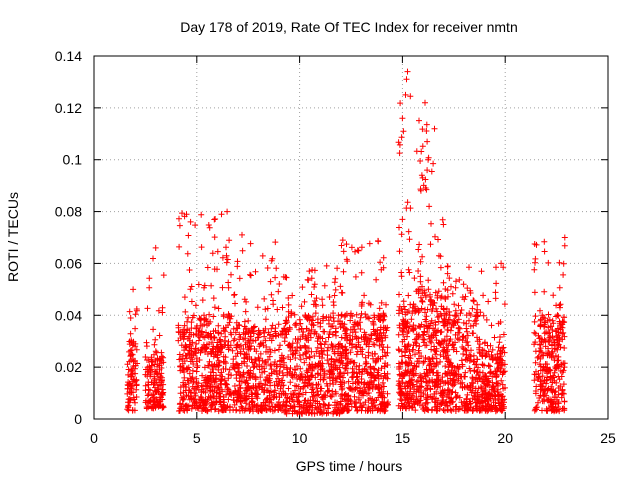  Describe the element at coordinates (68, 263) in the screenshot. I see `y-tick-label: 0.06` at that location.